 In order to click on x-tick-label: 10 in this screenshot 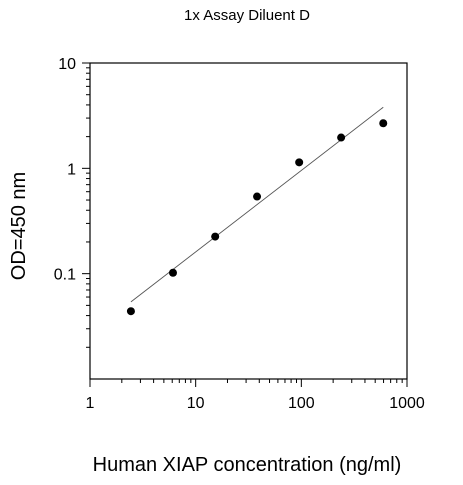, I will do `click(196, 403)`.